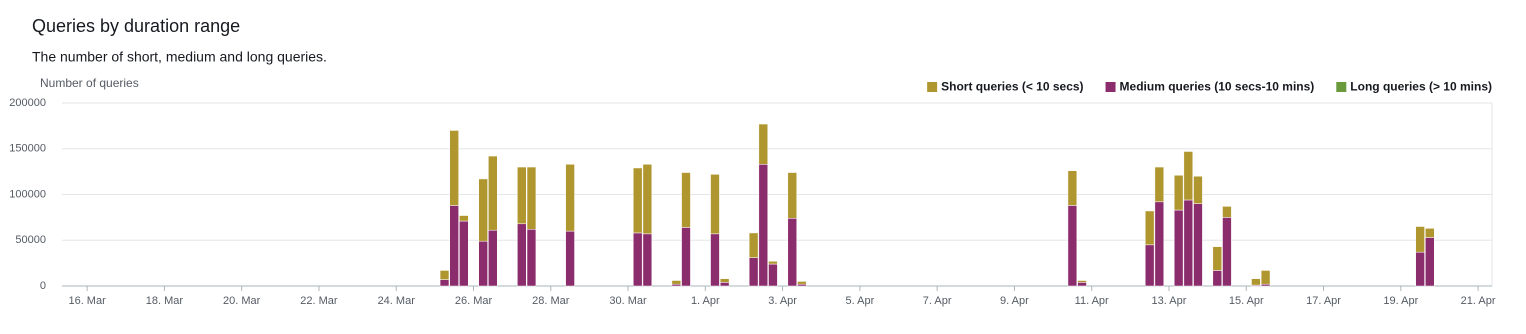  What do you see at coordinates (1012, 87) in the screenshot?
I see `legend-label: Short queries (< 10 secs)` at bounding box center [1012, 87].